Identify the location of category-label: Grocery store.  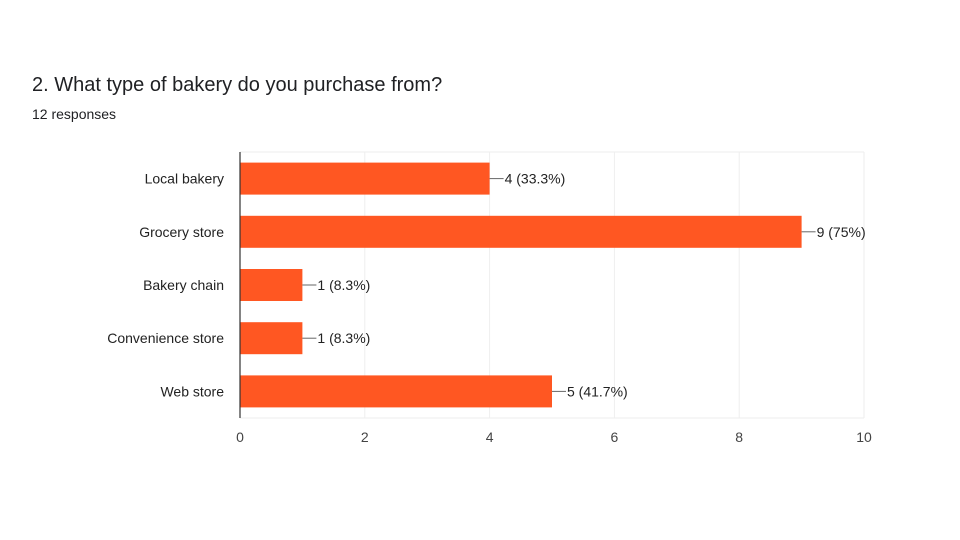
(181, 232).